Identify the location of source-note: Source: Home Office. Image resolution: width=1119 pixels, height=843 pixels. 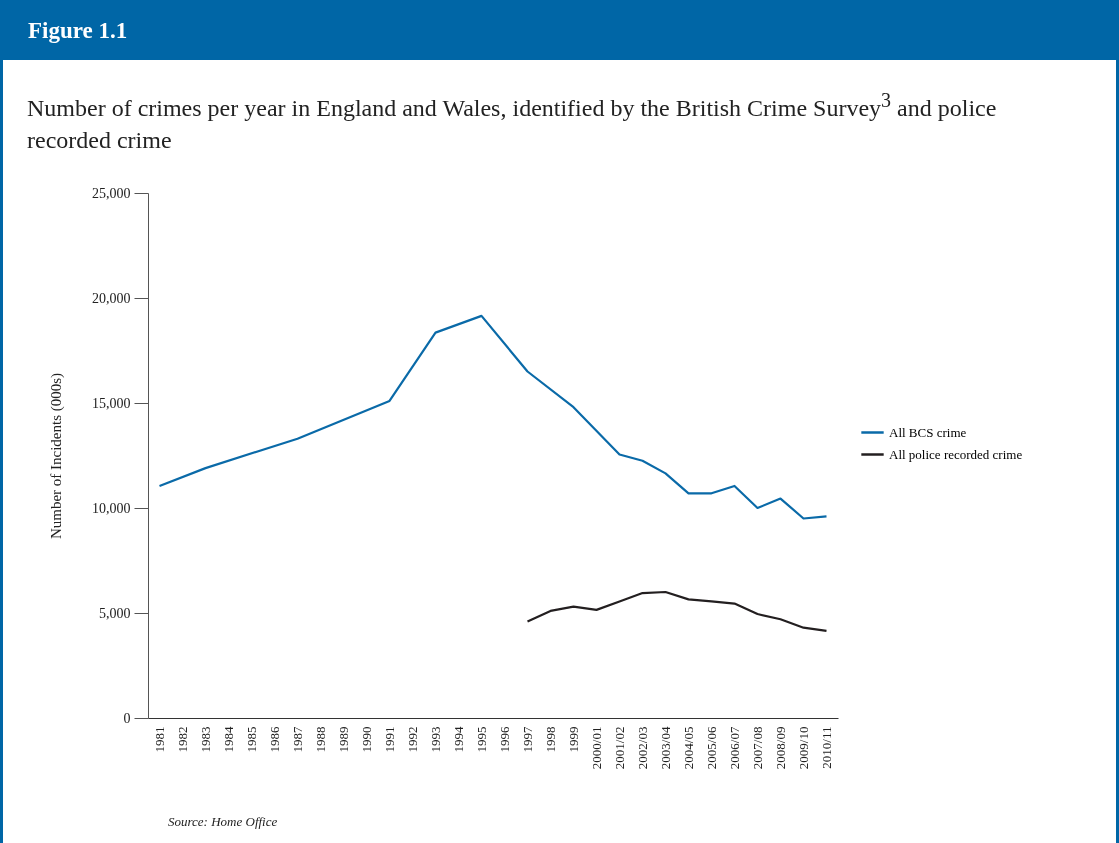
(223, 822).